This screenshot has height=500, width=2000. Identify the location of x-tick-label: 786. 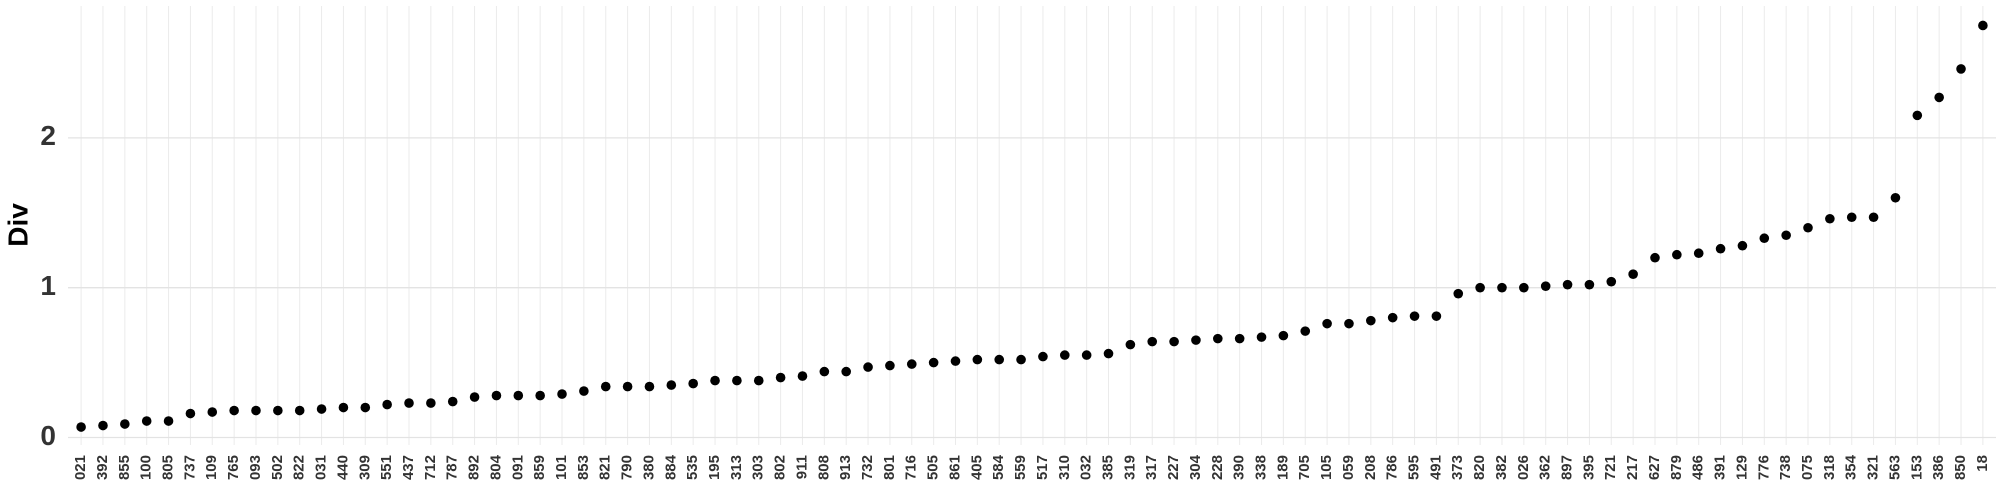
(1392, 467).